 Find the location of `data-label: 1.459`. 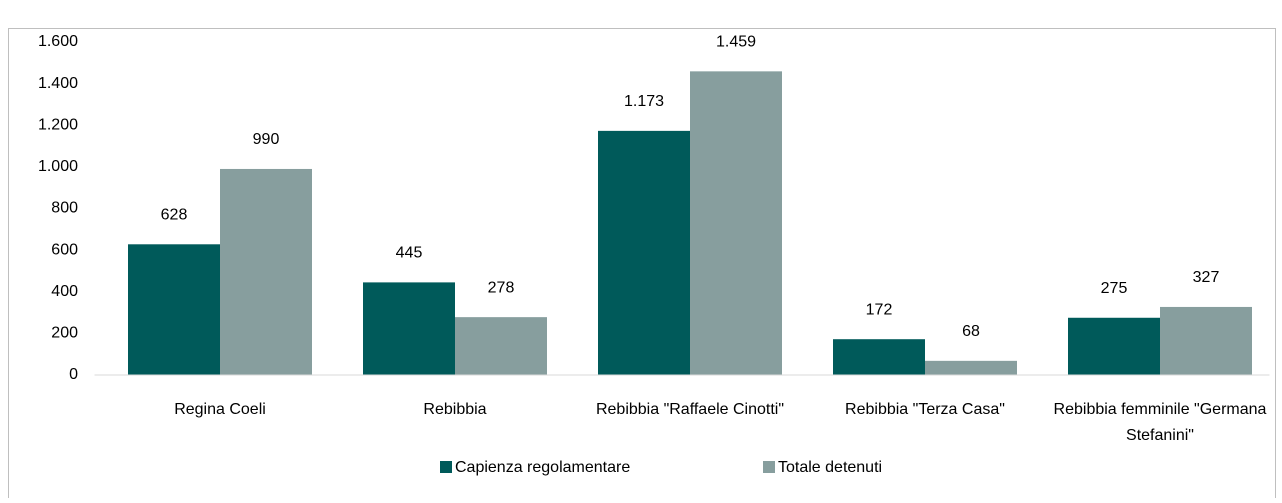

data-label: 1.459 is located at coordinates (736, 42).